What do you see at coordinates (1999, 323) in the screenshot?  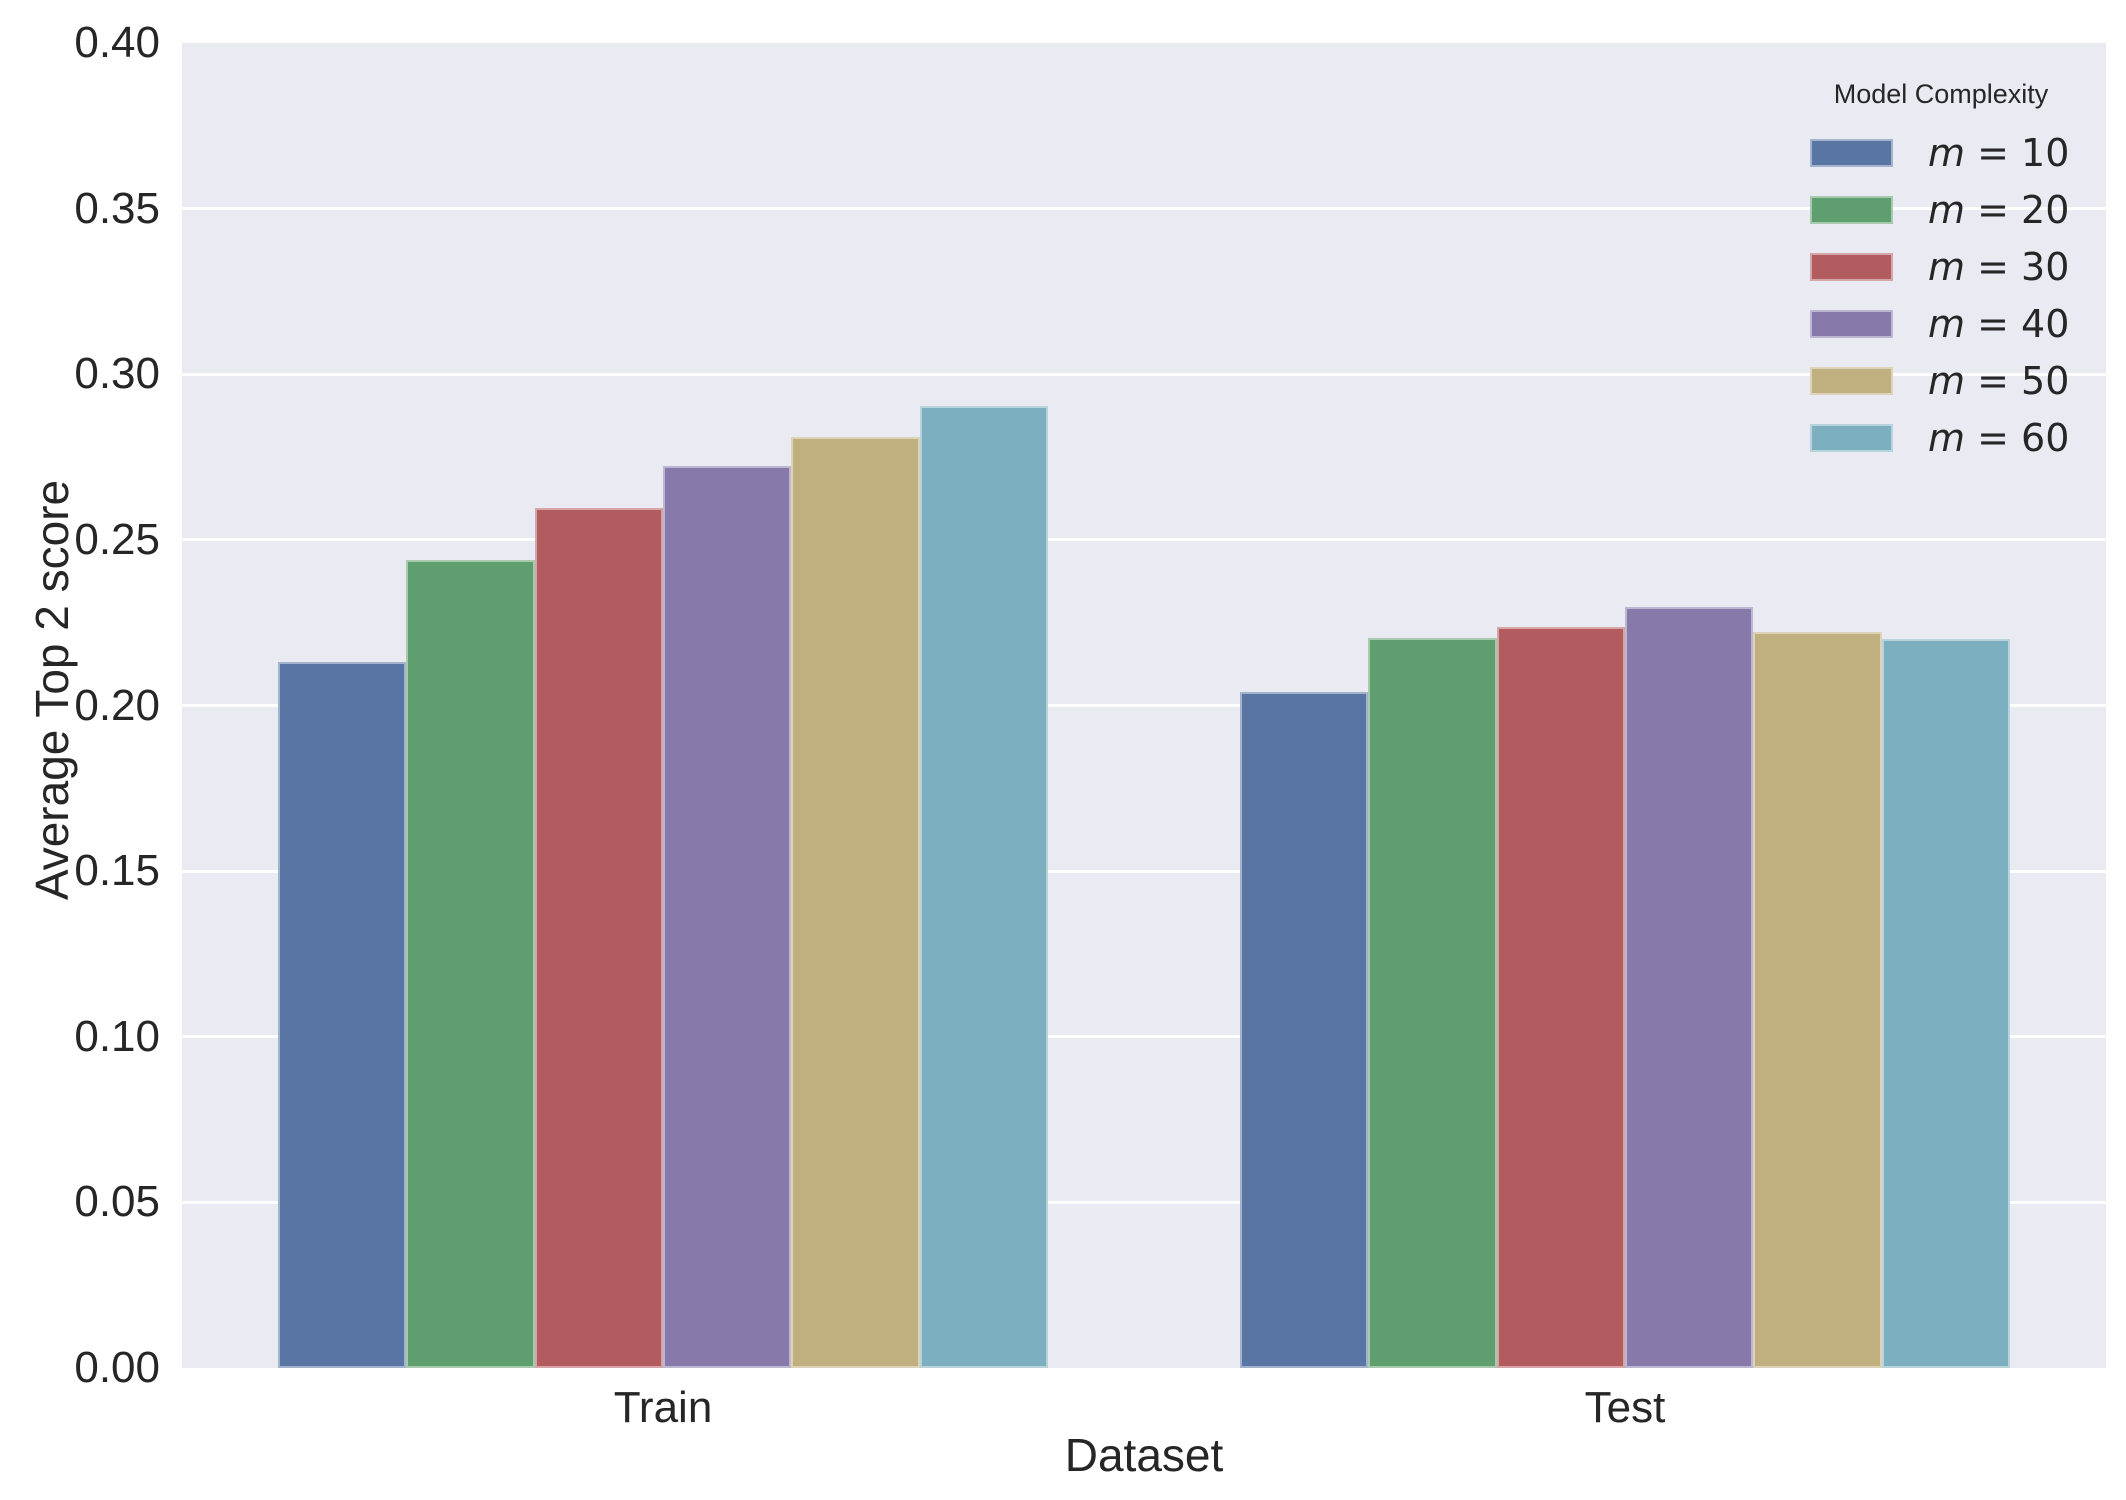 I see `legend-item-label: m = 40` at bounding box center [1999, 323].